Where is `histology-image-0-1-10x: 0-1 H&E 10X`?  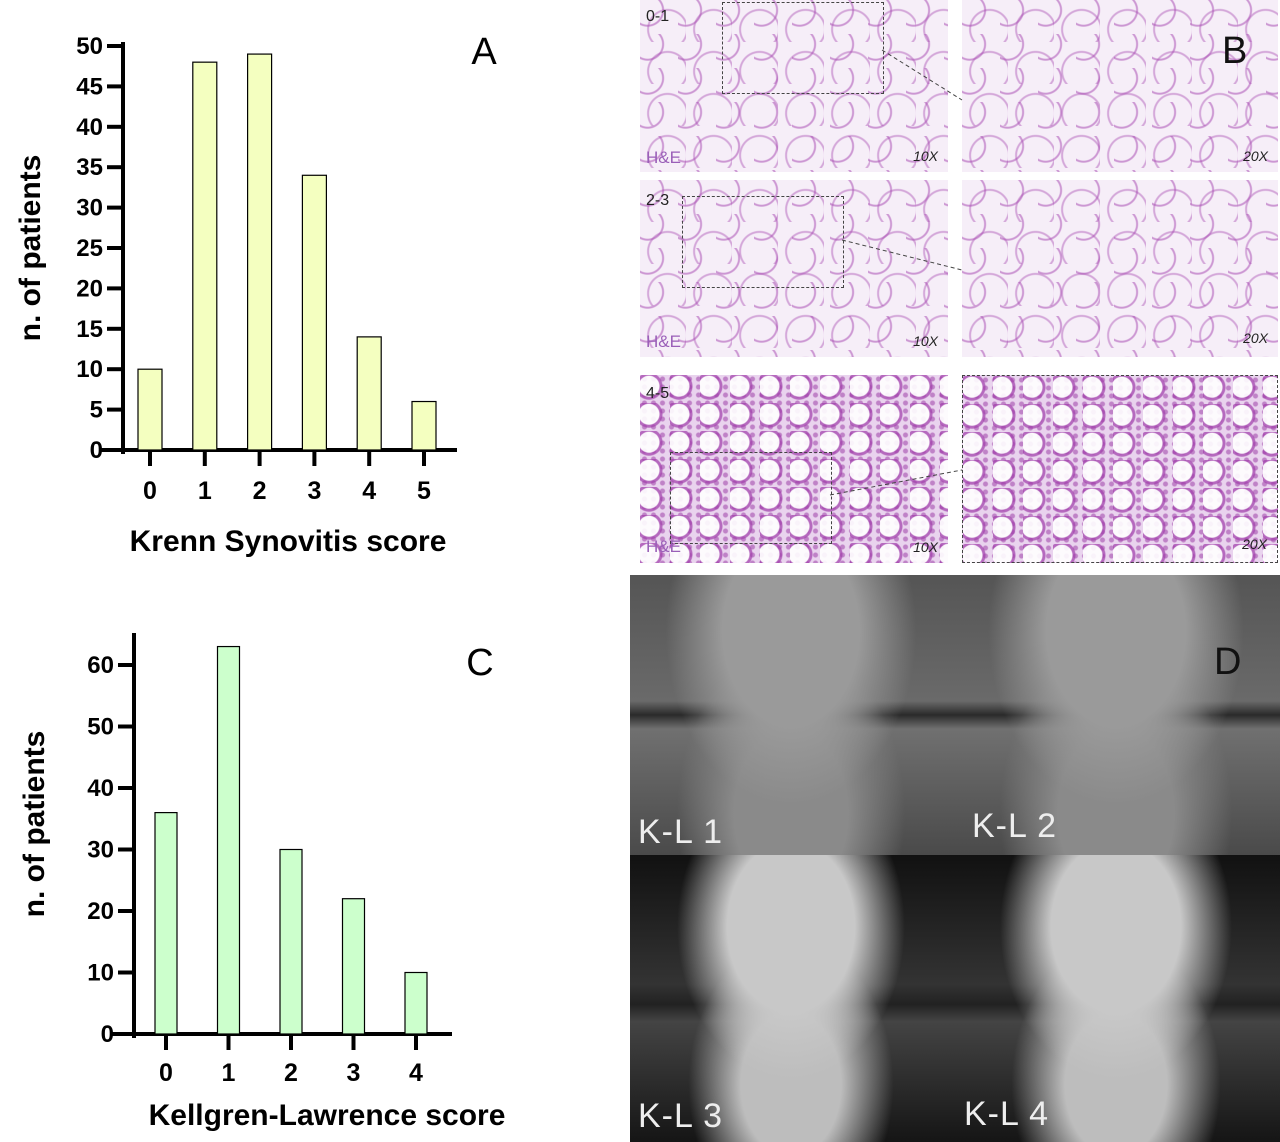
histology-image-0-1-10x: 0-1 H&E 10X is located at coordinates (794, 86).